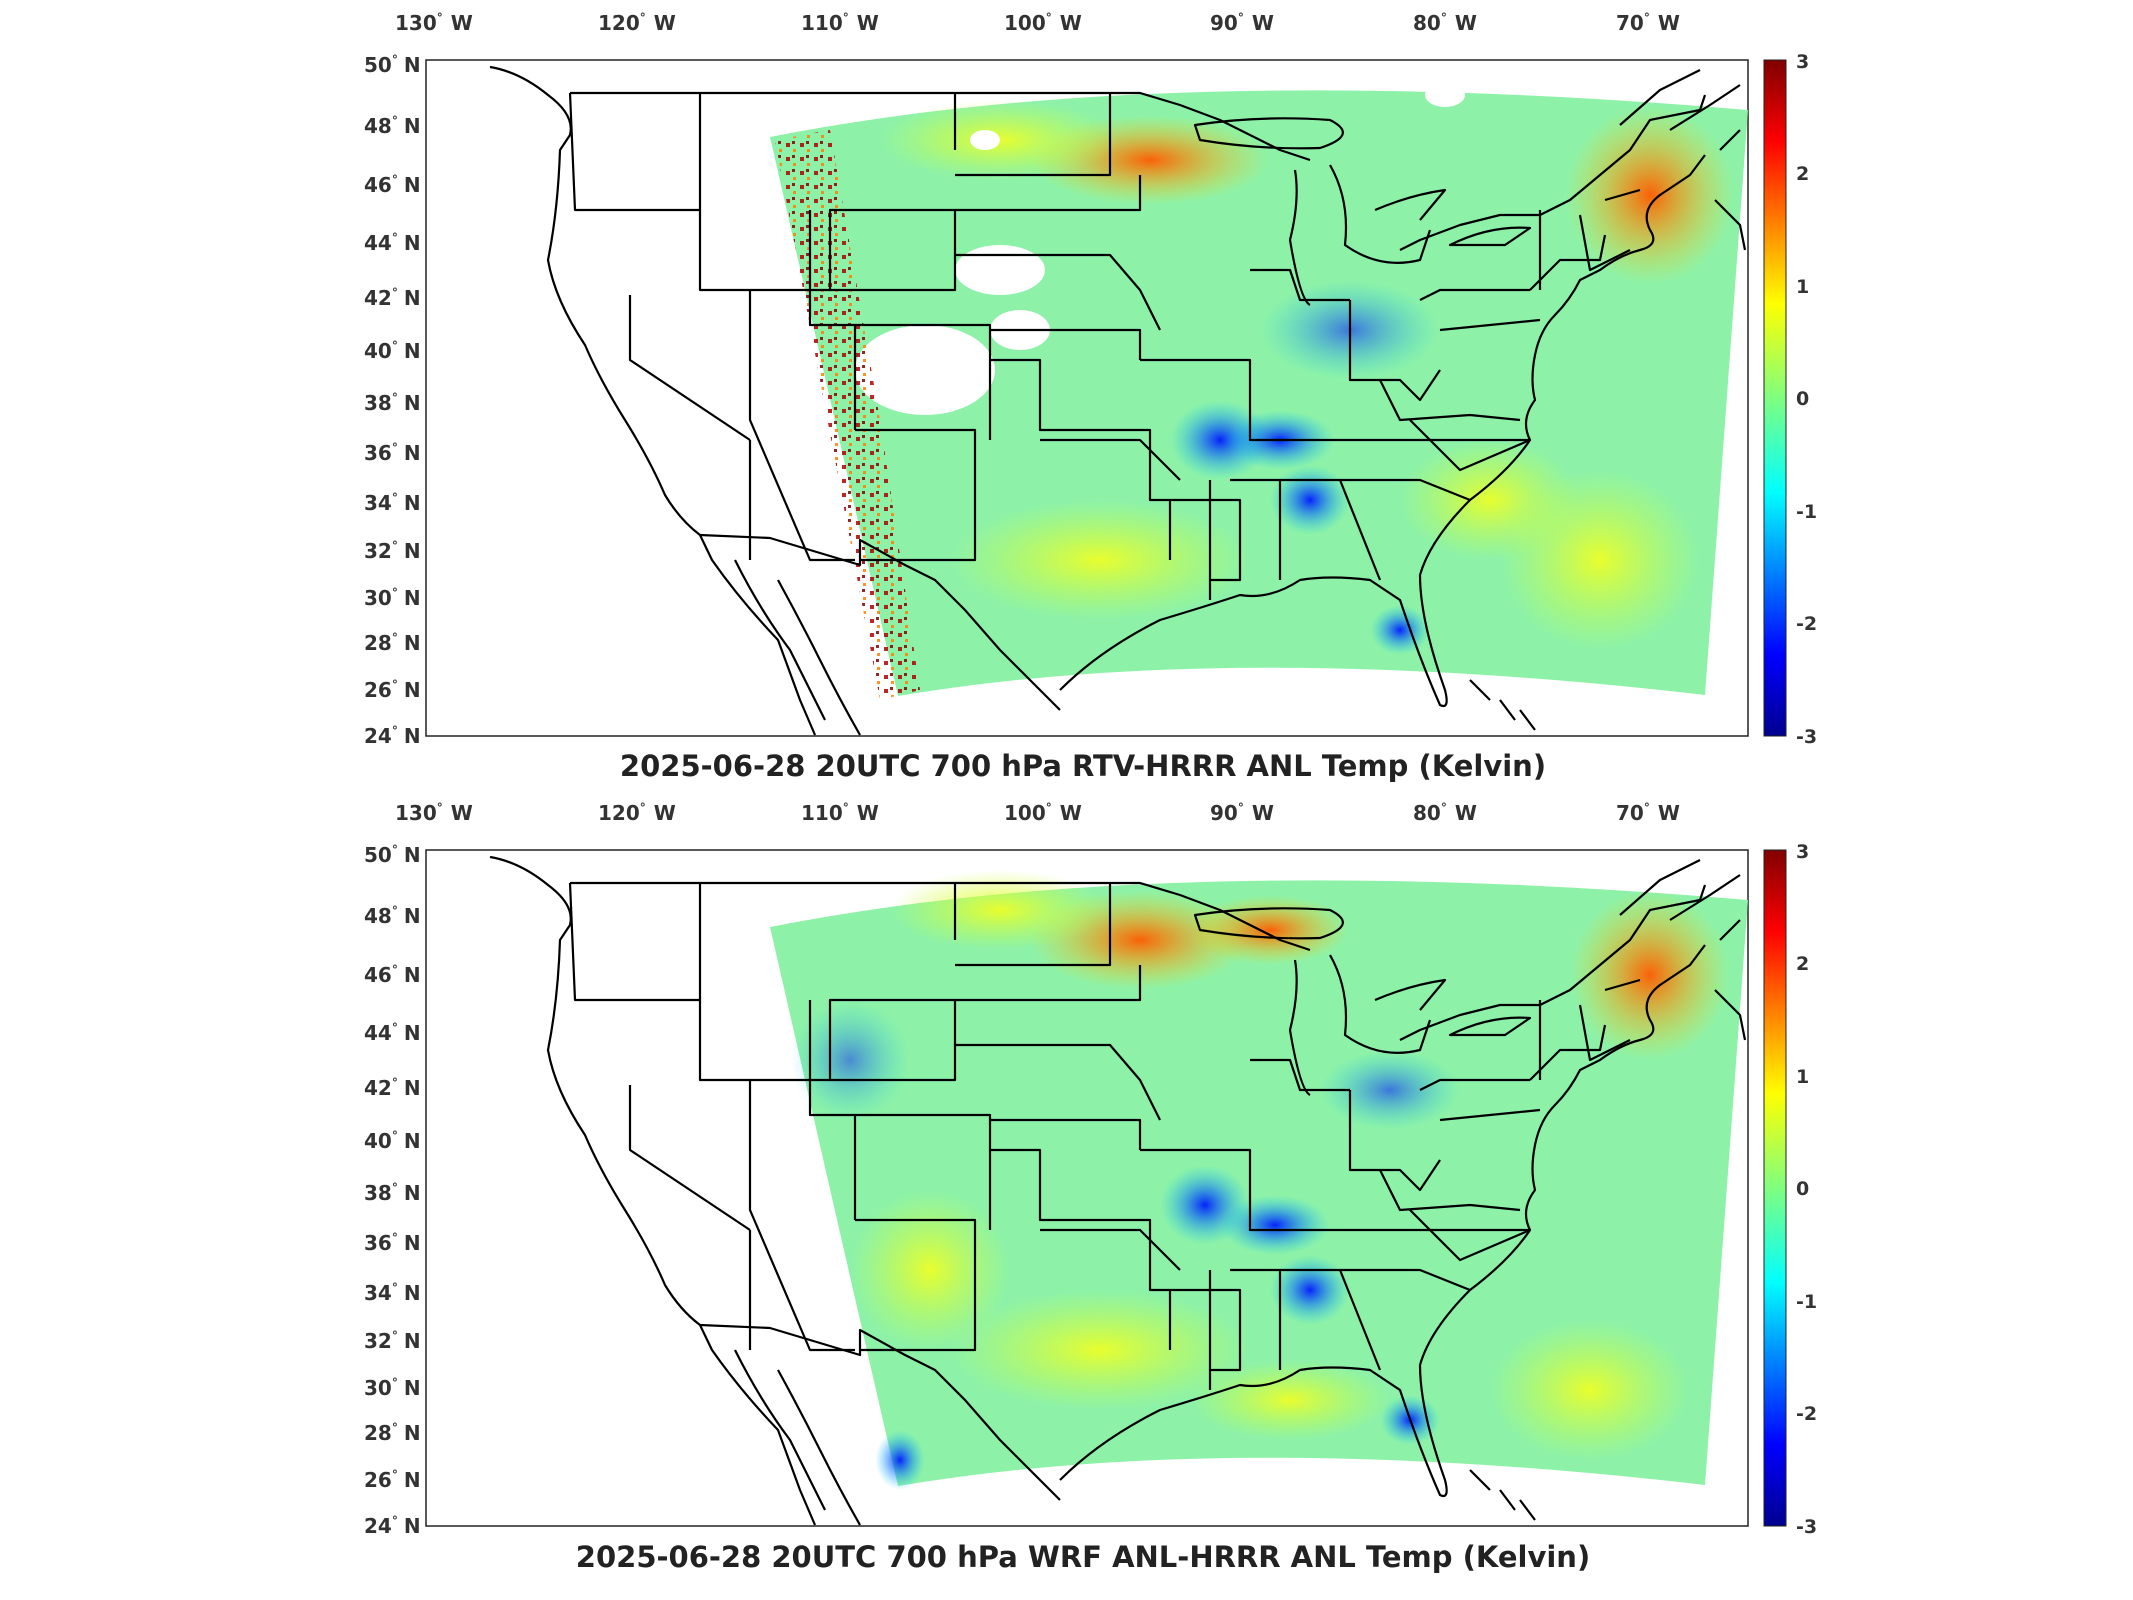 Image resolution: width=2133 pixels, height=1600 pixels. I want to click on lon-label-value: 90, so click(1224, 23).